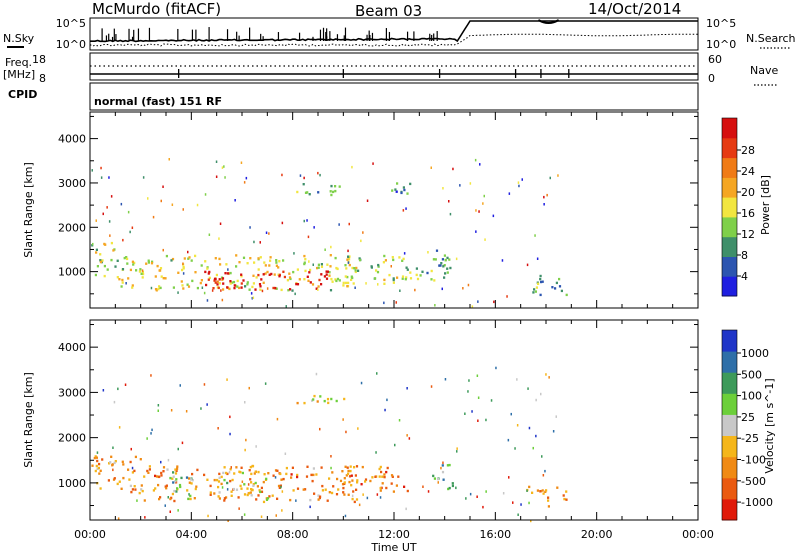  I want to click on colorbar-tick-label: 1000, so click(755, 353).